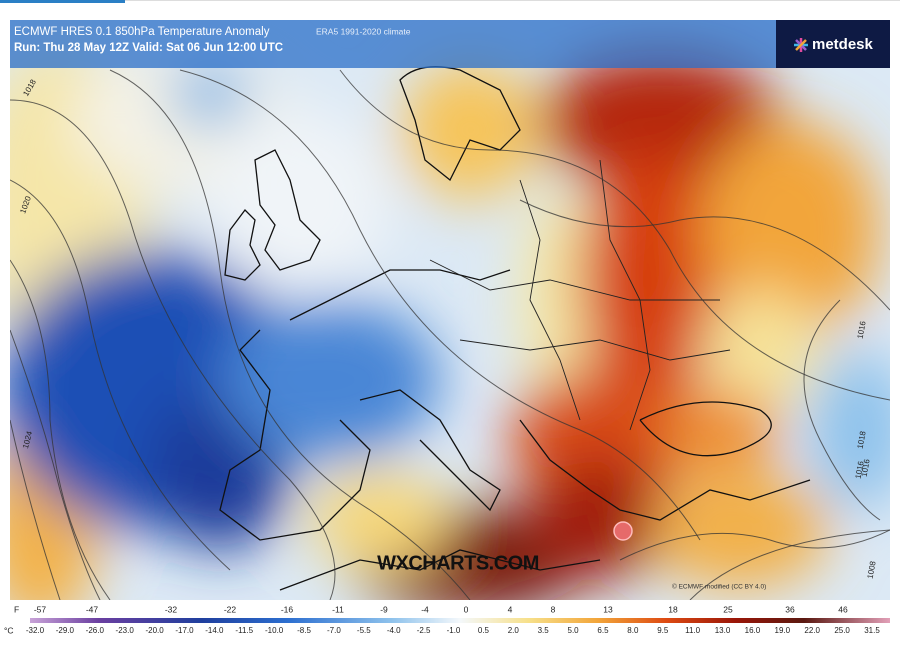  I want to click on legend-c-label: 8.0, so click(633, 630).